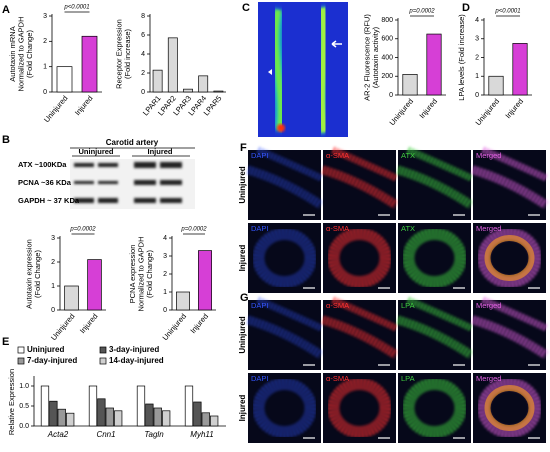 The height and width of the screenshot is (452, 550). What do you see at coordinates (140, 273) in the screenshot?
I see `y-axis-label: Normalized to GAPDH` at bounding box center [140, 273].